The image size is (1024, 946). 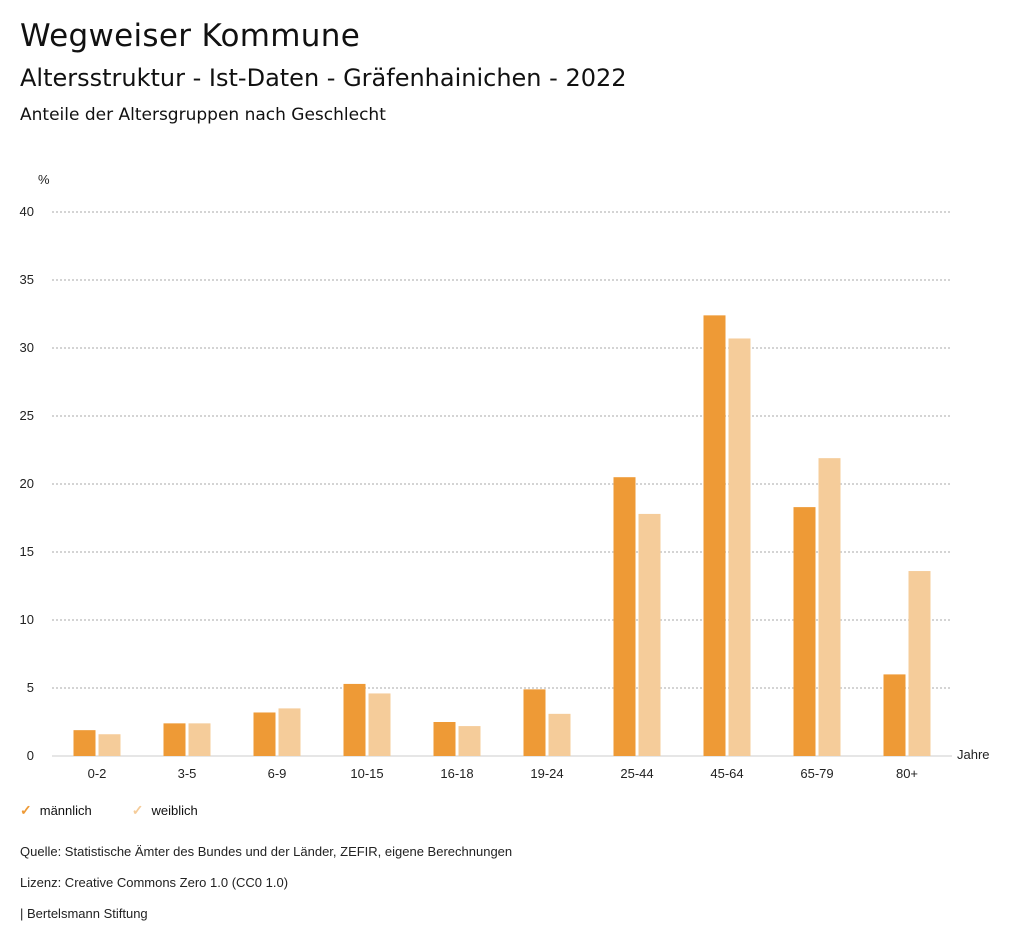 I want to click on legend-label-maennlich: männlich, so click(x=65, y=810).